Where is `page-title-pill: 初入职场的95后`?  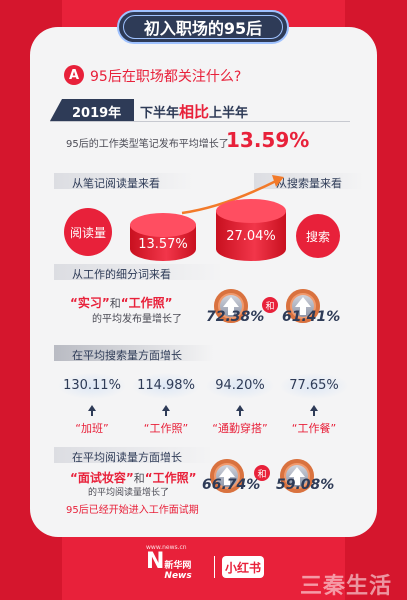 page-title-pill: 初入职场的95后 is located at coordinates (203, 27).